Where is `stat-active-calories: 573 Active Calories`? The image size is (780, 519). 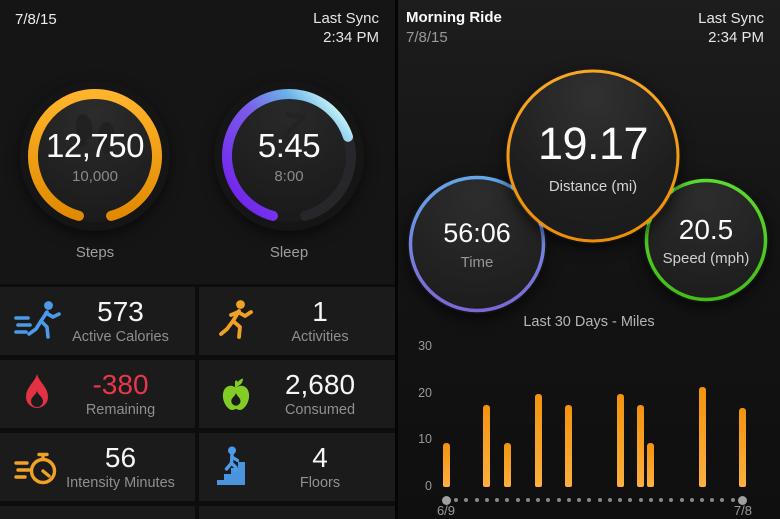
stat-active-calories: 573 Active Calories is located at coordinates (97, 321).